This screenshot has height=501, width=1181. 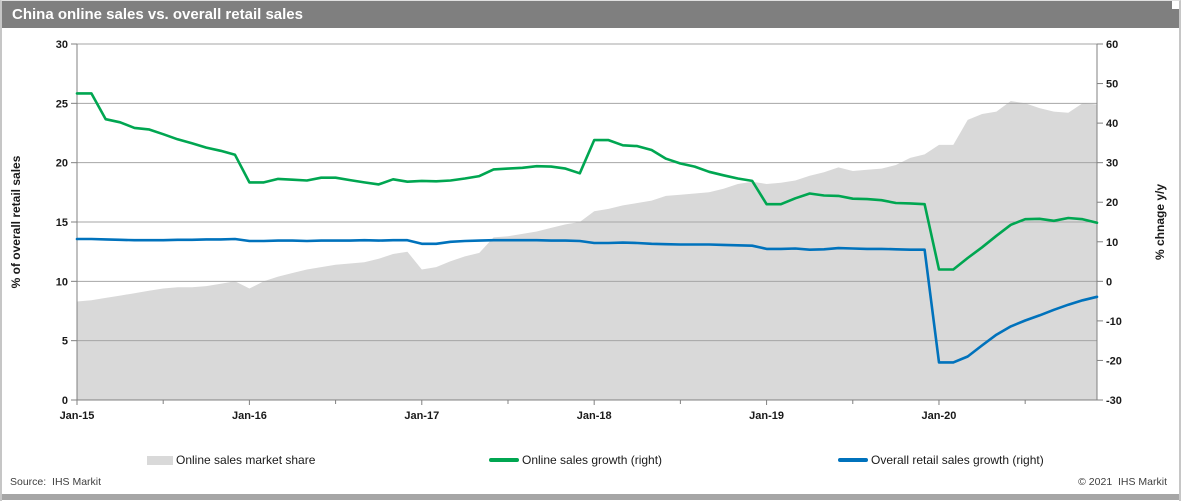 I want to click on svg-text: 60, so click(x=1112, y=45).